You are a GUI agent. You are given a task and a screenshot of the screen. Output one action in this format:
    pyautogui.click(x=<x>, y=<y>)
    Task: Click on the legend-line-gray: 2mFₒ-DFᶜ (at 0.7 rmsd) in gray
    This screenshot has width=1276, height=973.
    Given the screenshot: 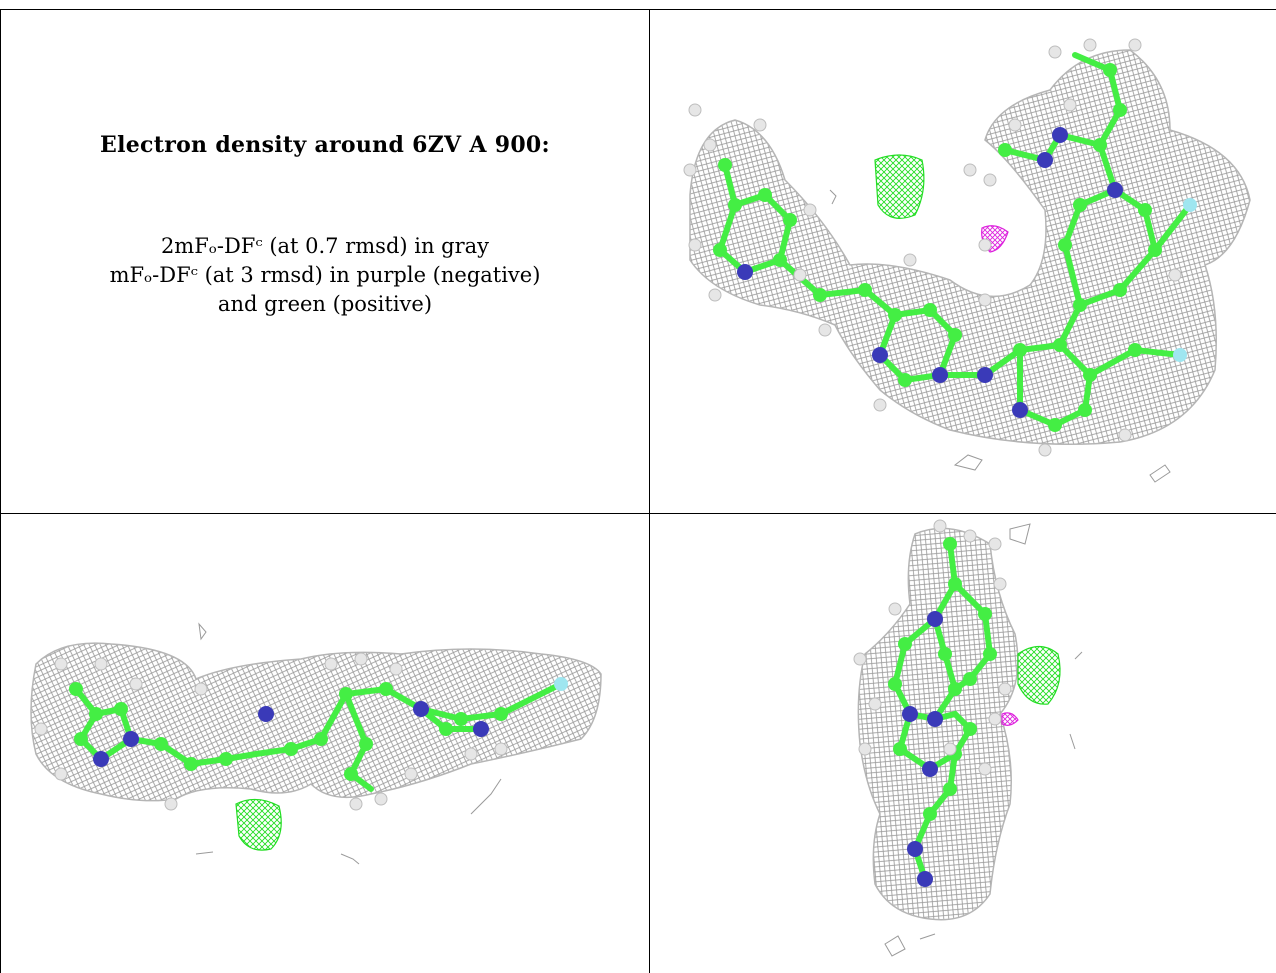 What is the action you would take?
    pyautogui.click(x=325, y=246)
    